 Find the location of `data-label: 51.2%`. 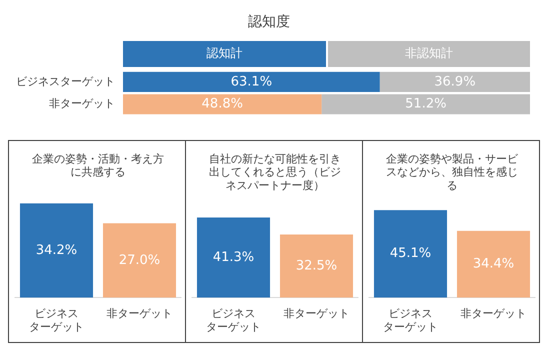

data-label: 51.2% is located at coordinates (425, 104).